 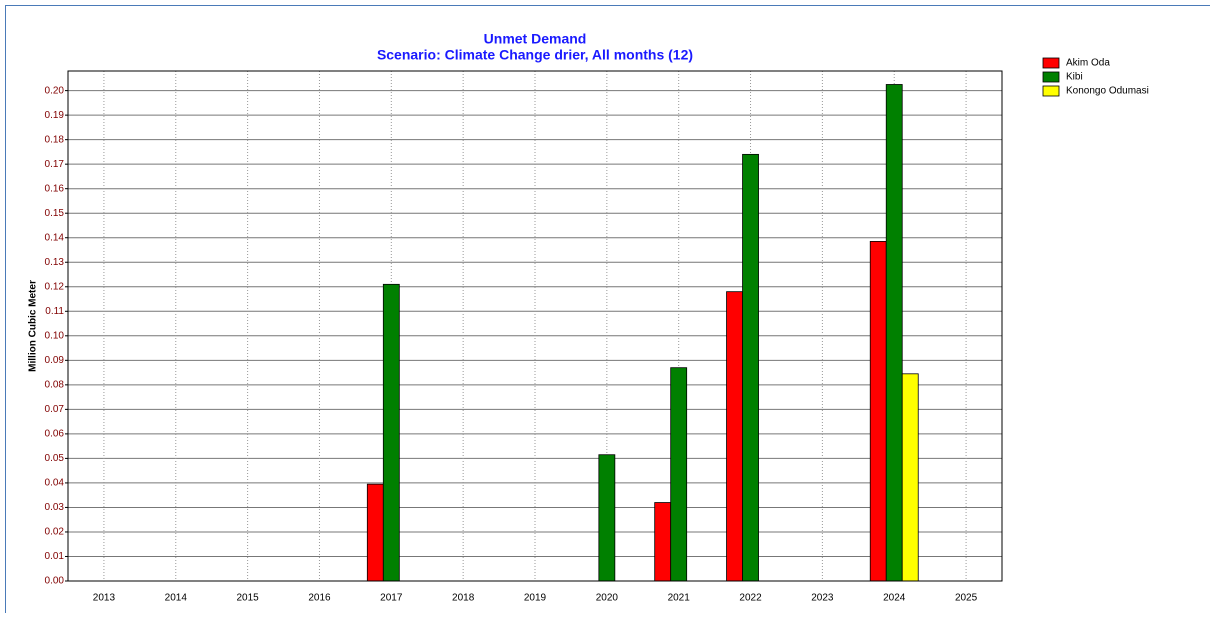 I want to click on x-tick-label: 2016, so click(x=319, y=598).